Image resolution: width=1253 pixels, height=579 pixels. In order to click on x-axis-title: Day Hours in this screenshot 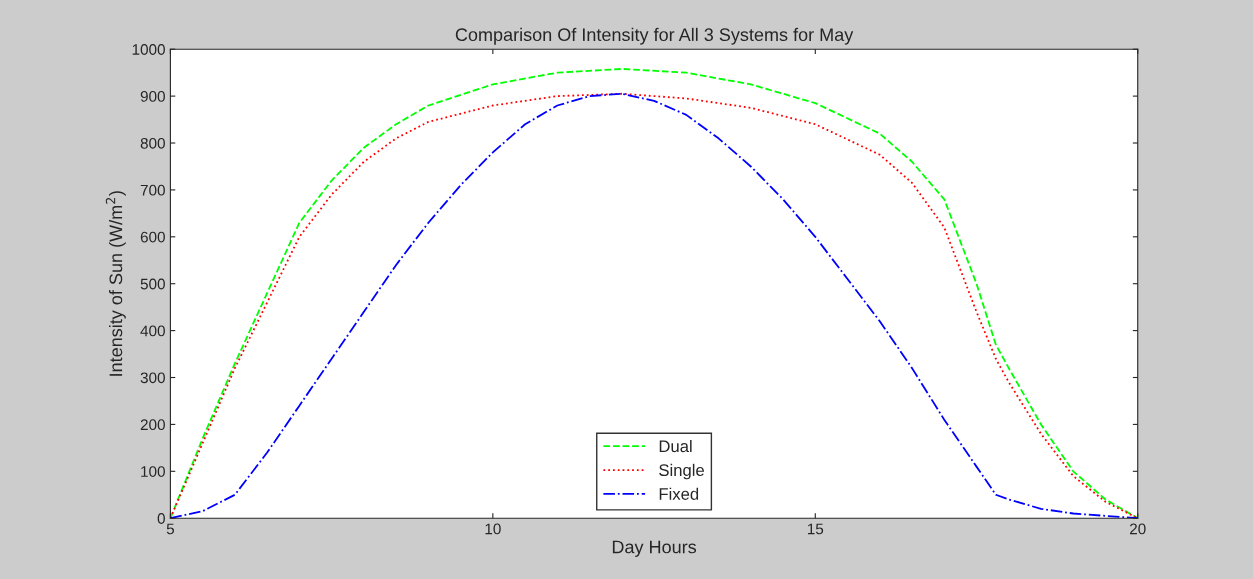, I will do `click(654, 548)`.